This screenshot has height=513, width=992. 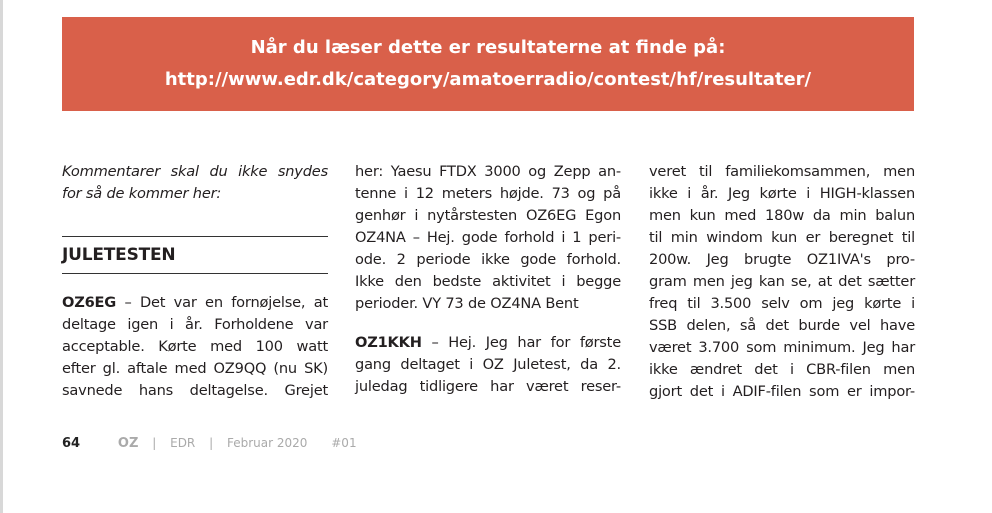 What do you see at coordinates (782, 391) in the screenshot?
I see `paragraph-line: gjort det i ADIF-filen som er impor-` at bounding box center [782, 391].